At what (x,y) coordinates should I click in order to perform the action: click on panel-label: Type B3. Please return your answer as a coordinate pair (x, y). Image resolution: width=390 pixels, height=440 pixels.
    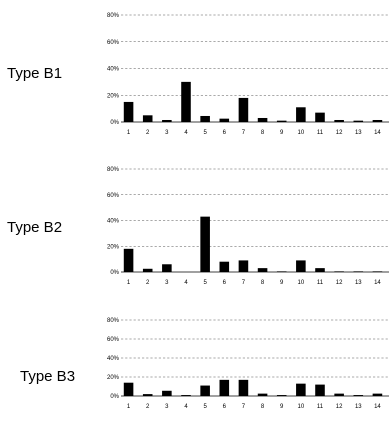
    Looking at the image, I should click on (47, 376).